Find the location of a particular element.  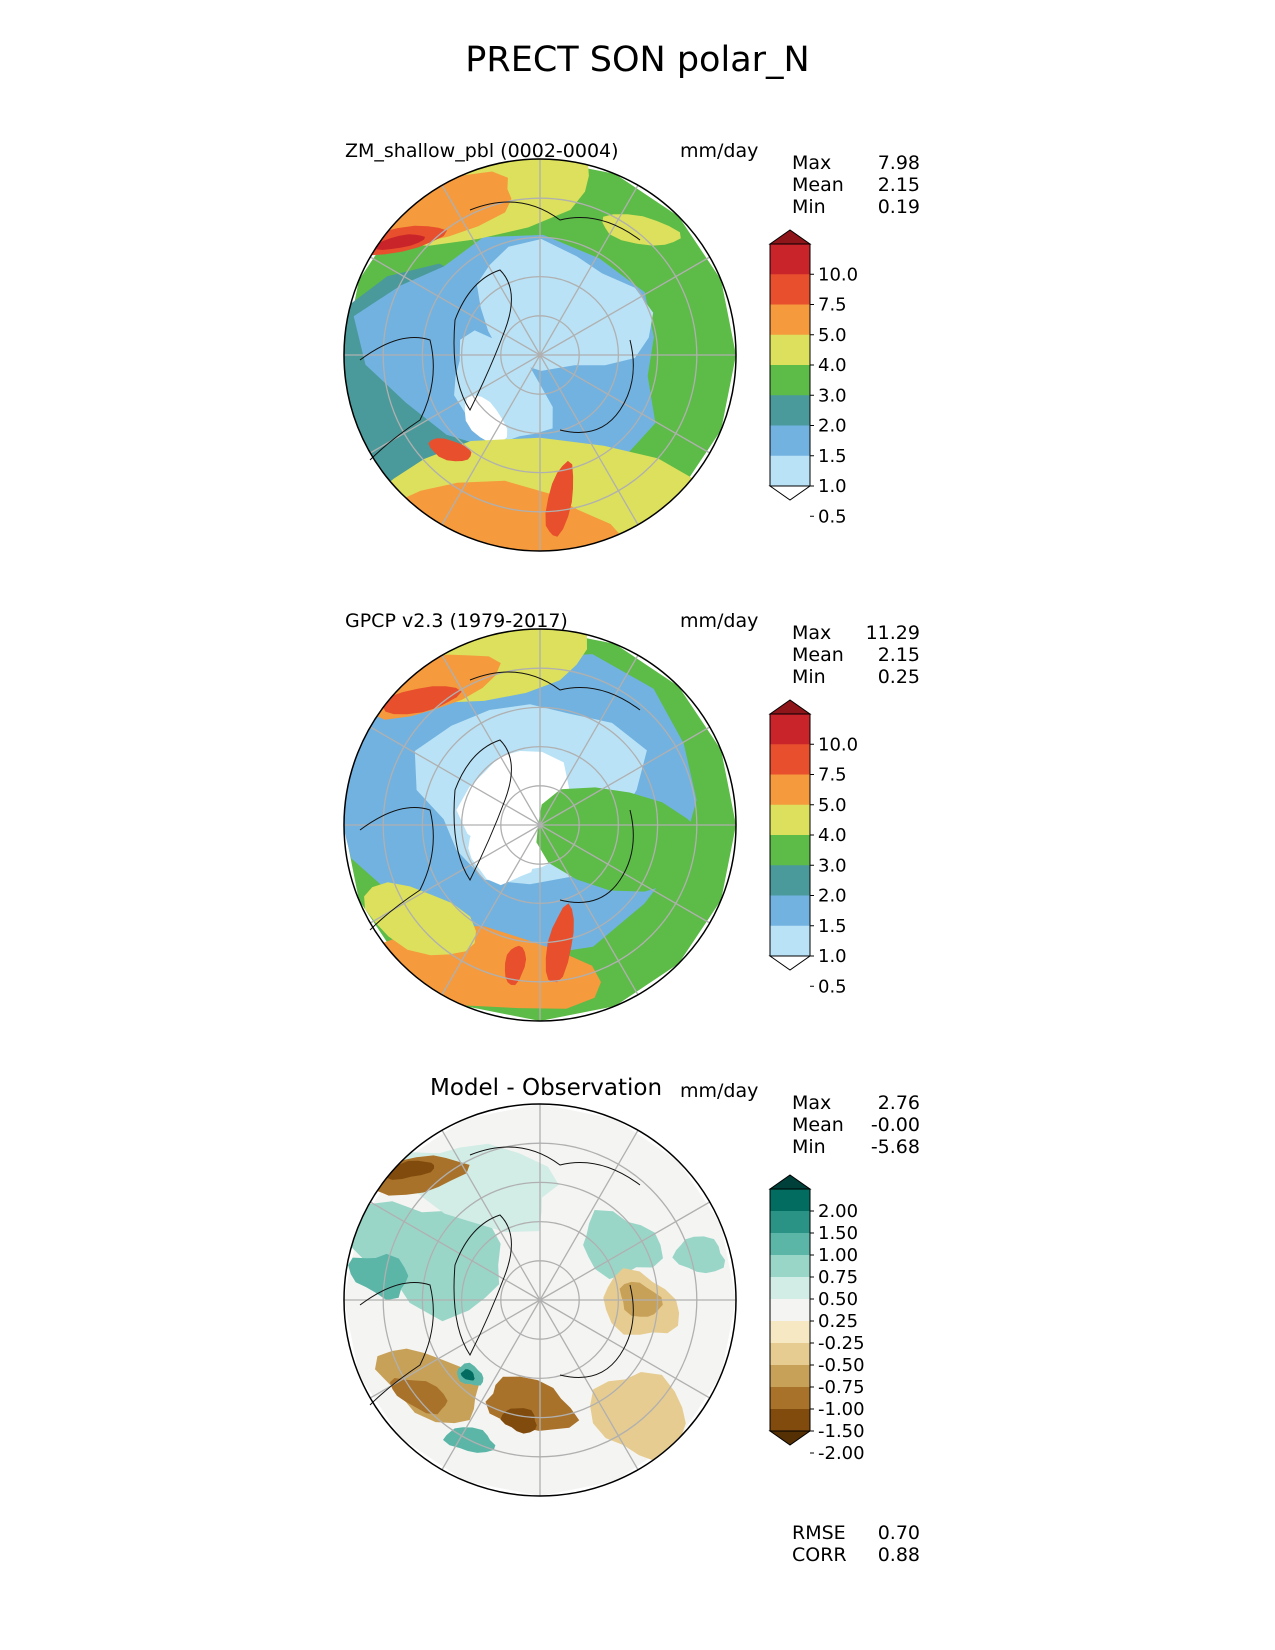

stat-label: Max is located at coordinates (812, 163).